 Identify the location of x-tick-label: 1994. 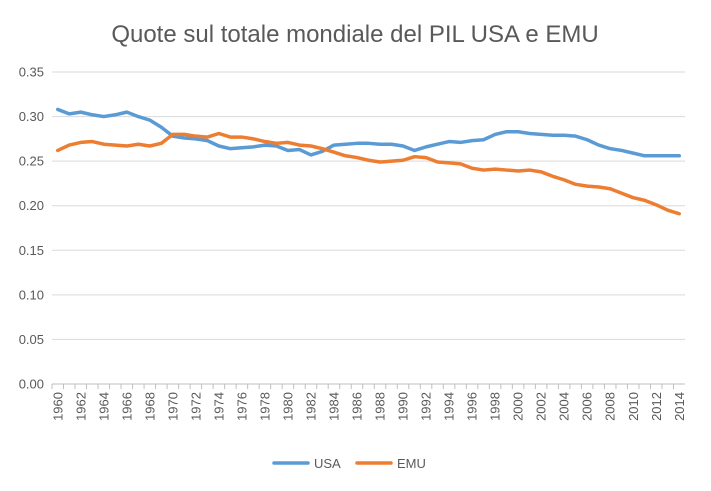
(449, 406).